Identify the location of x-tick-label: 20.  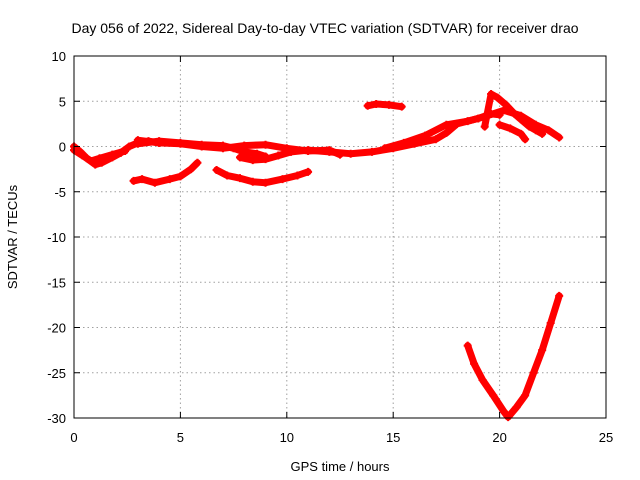
(499, 437).